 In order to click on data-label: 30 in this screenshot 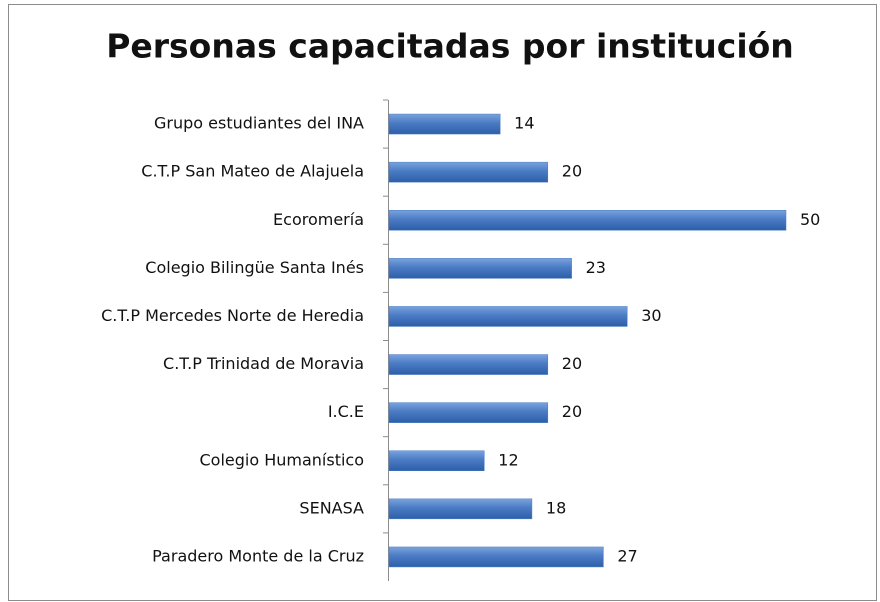, I will do `click(651, 315)`.